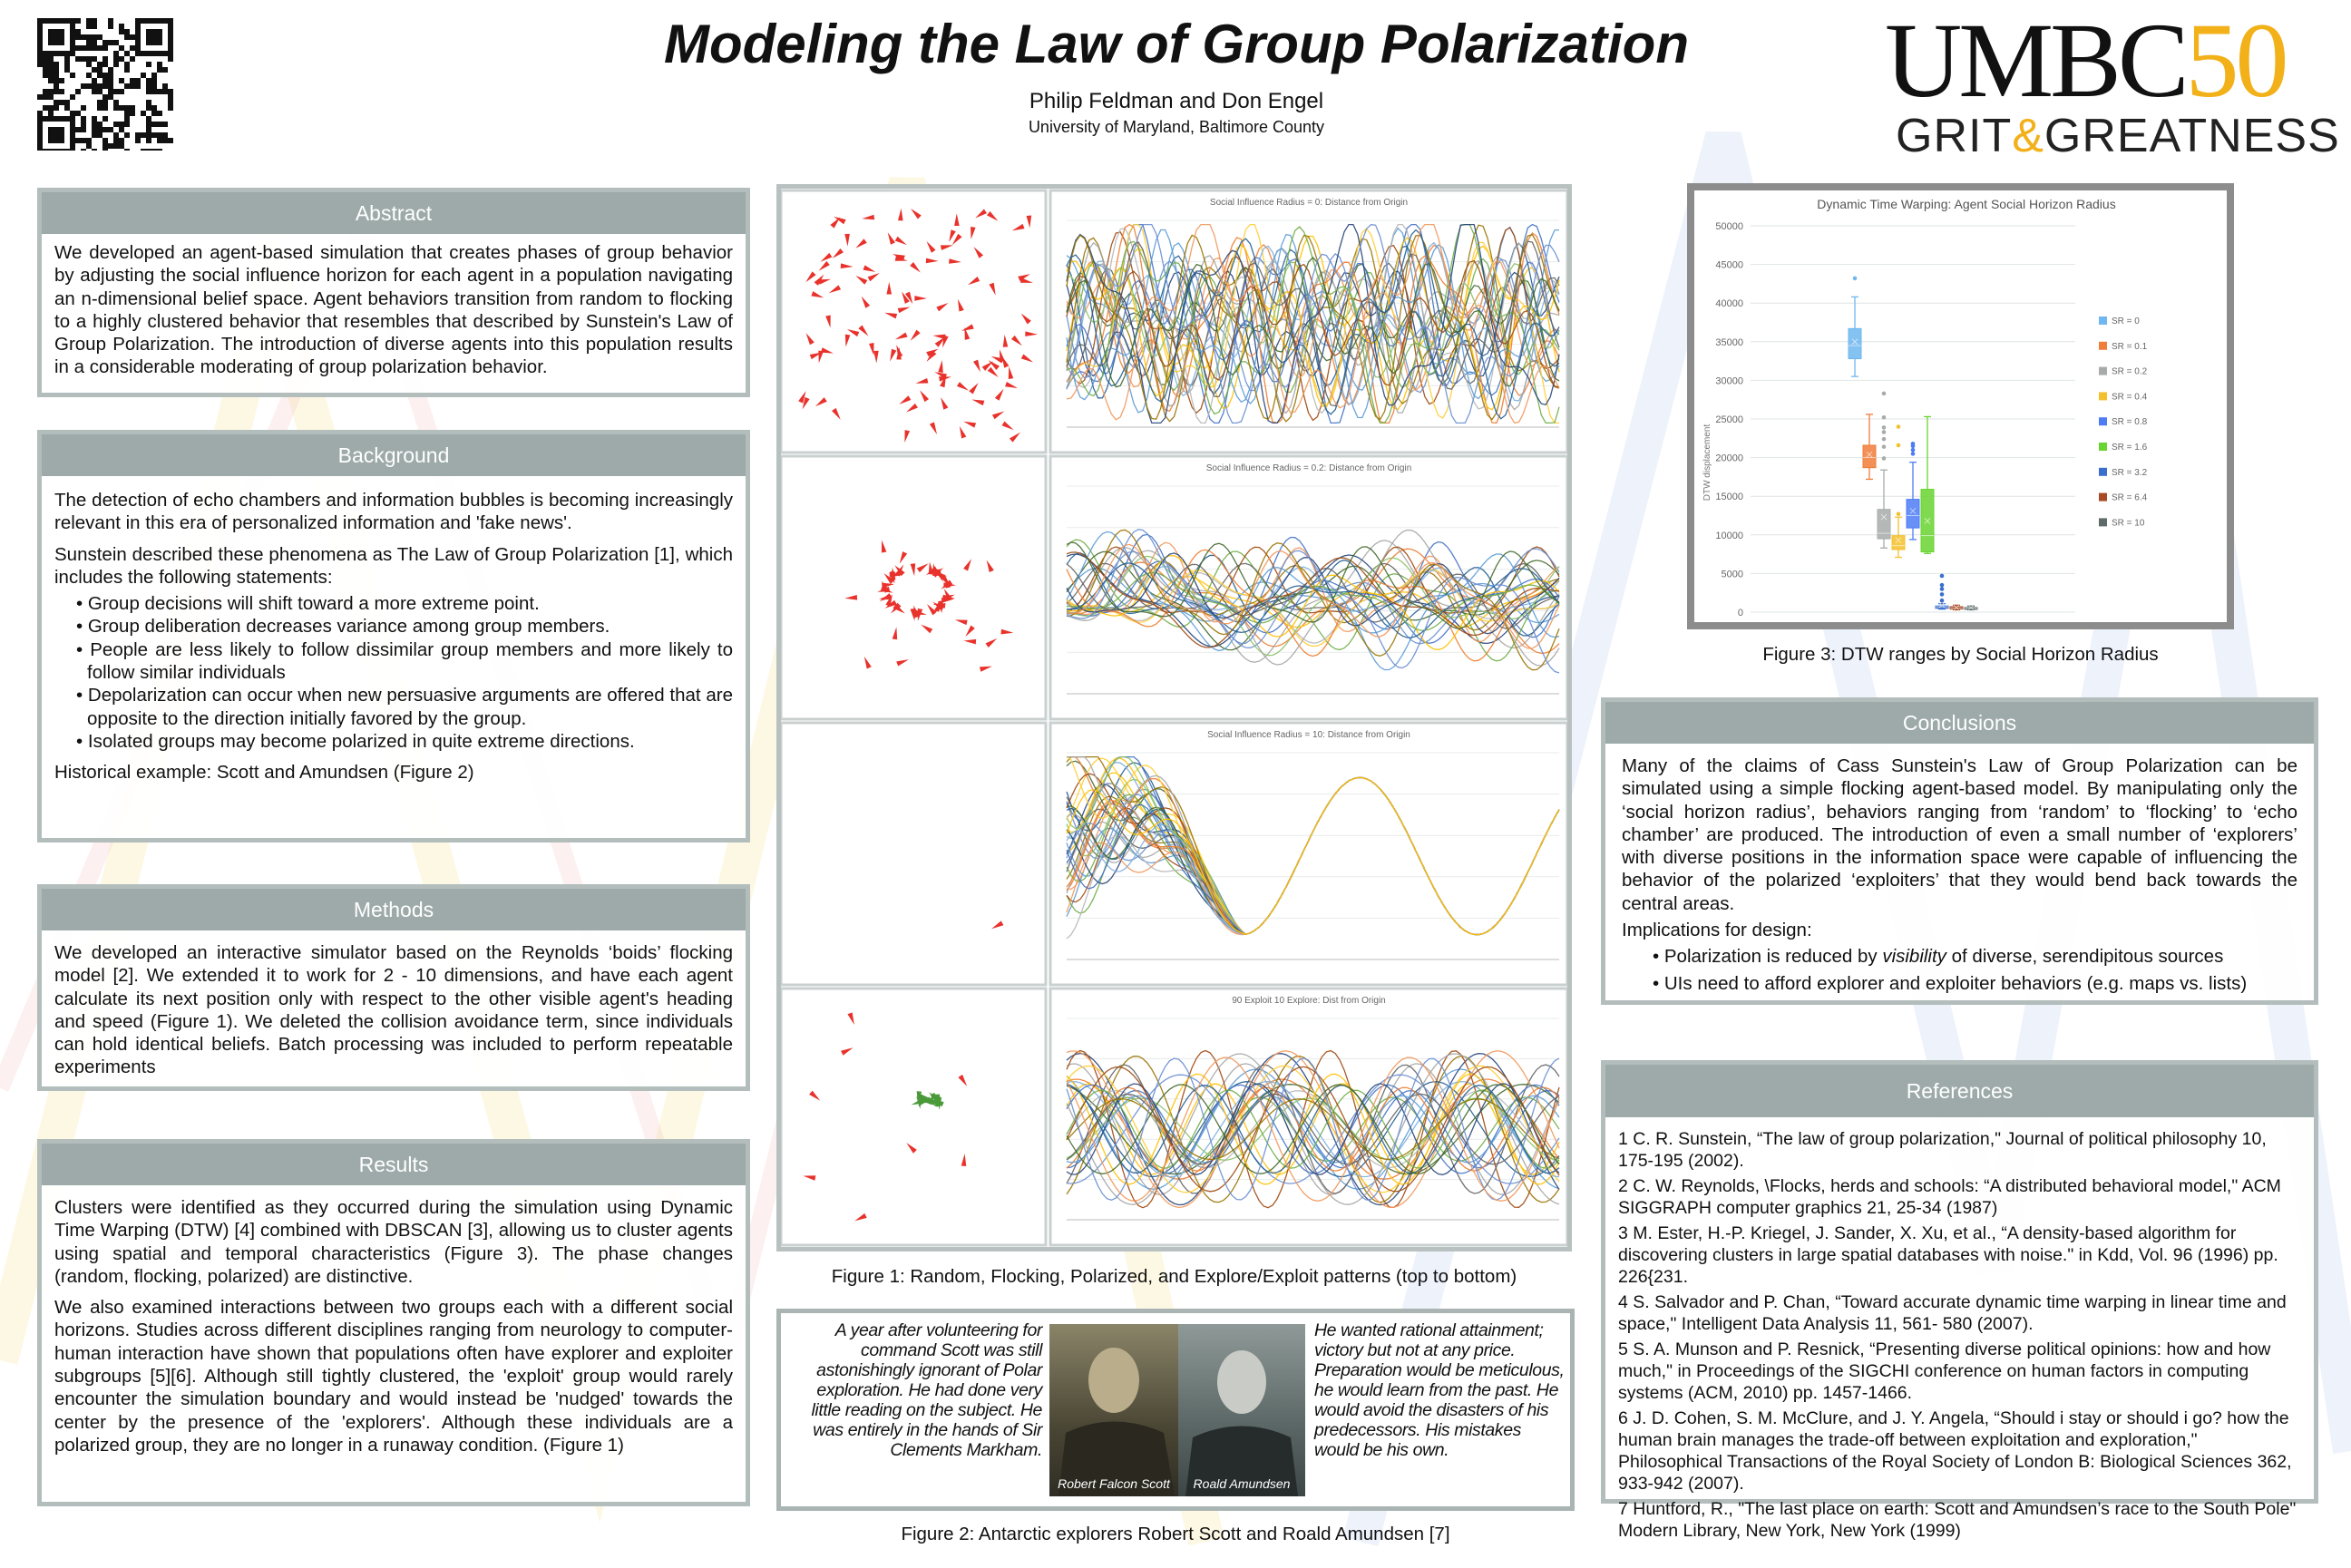  What do you see at coordinates (2130, 498) in the screenshot?
I see `legend-label: SR = 6.4` at bounding box center [2130, 498].